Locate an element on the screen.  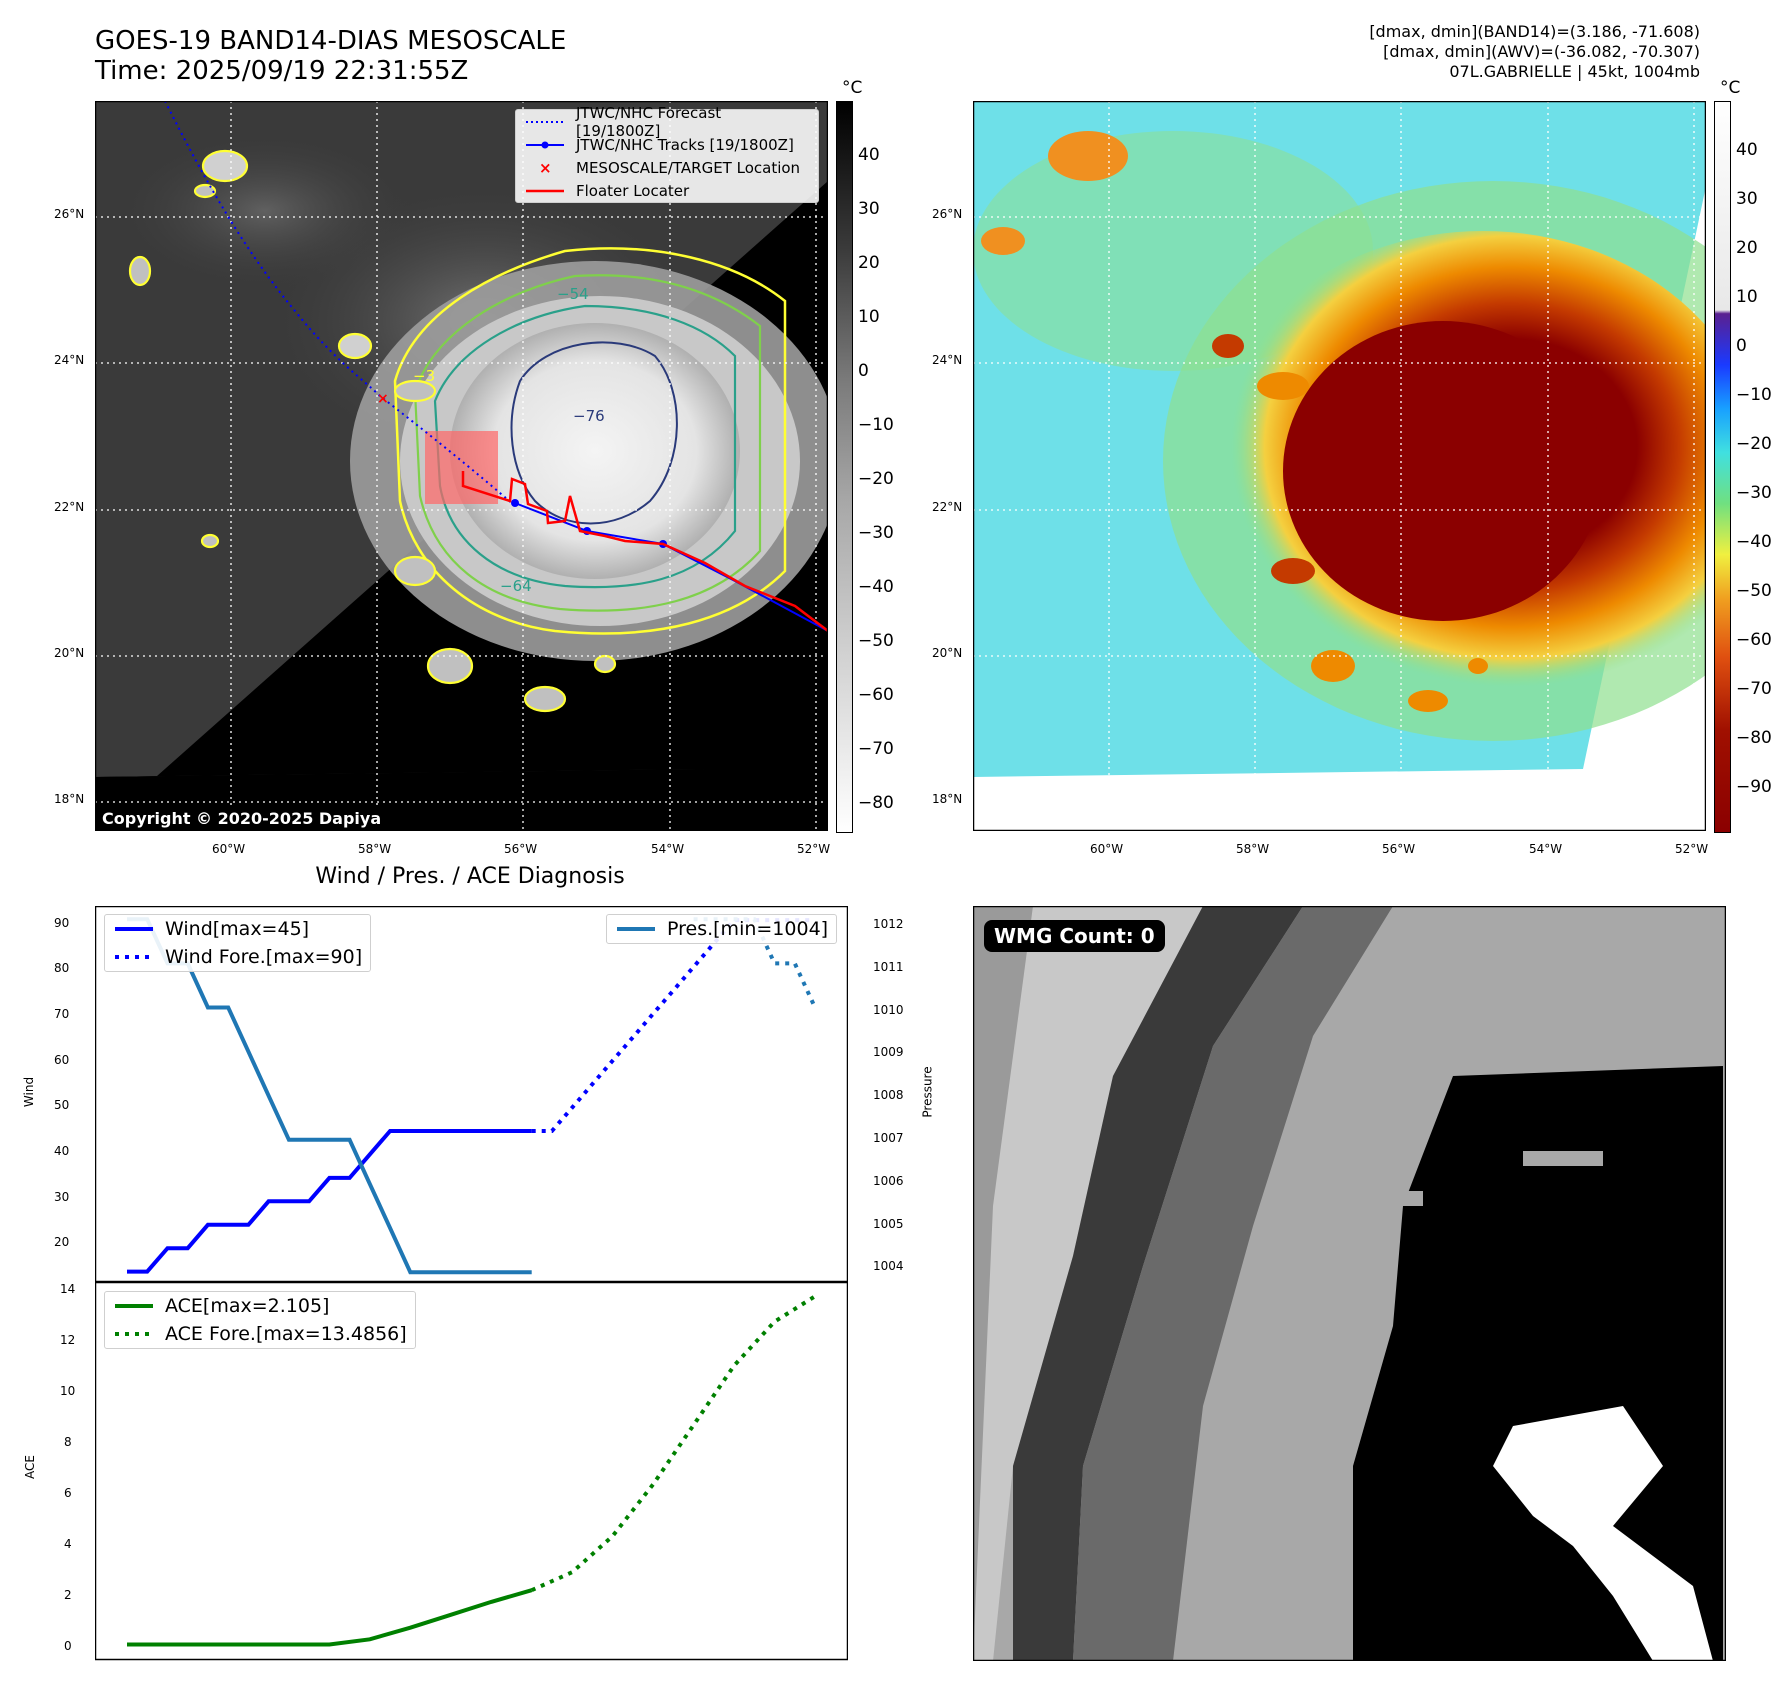
legend-pres: Pres.[min=1004] is located at coordinates (721, 929).